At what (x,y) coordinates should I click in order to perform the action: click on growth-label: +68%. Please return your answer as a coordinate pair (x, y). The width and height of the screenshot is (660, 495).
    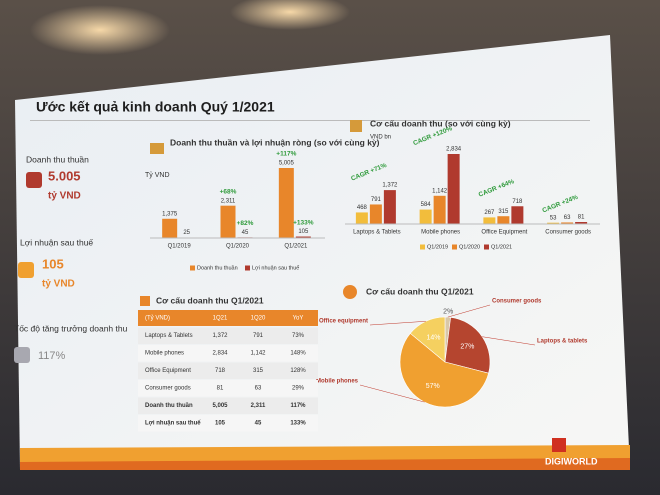
    Looking at the image, I should click on (228, 191).